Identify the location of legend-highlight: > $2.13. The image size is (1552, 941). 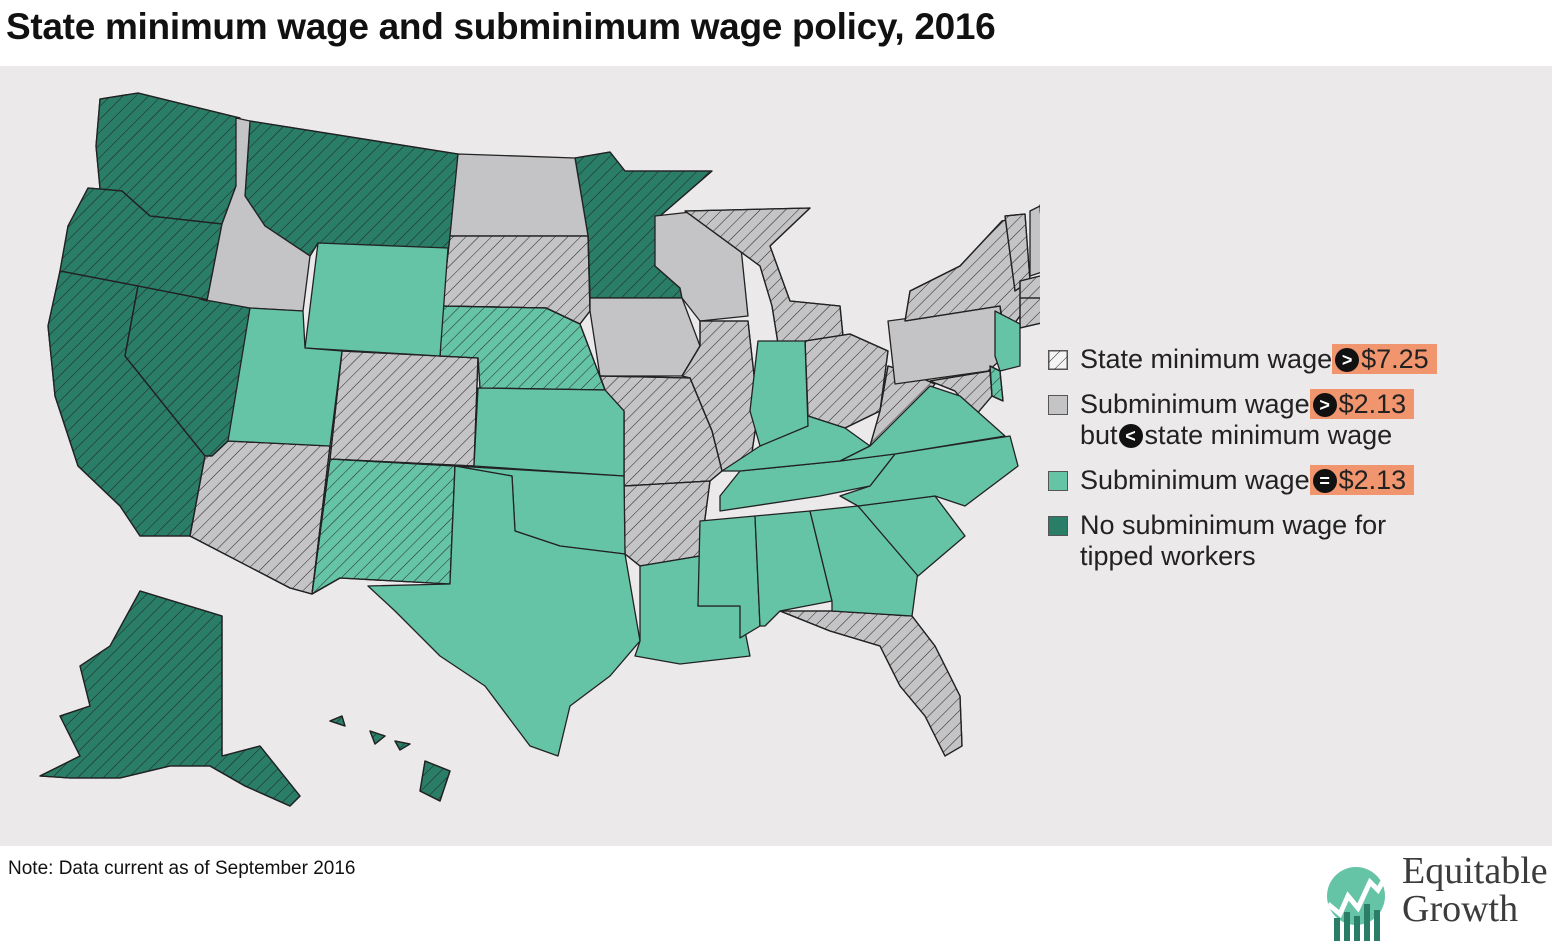
(1362, 404).